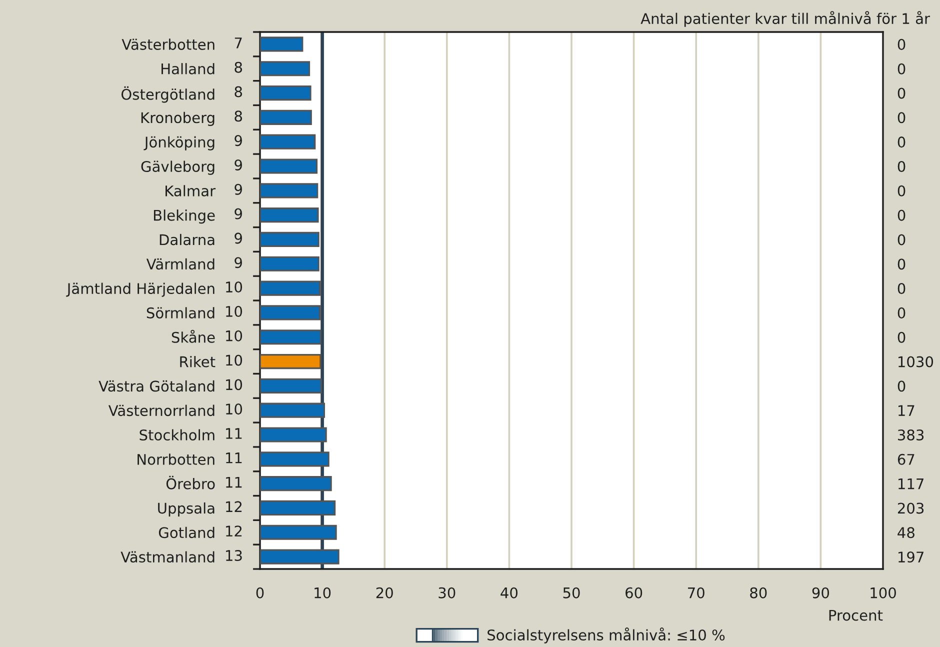 This screenshot has width=940, height=647. I want to click on y2-tick-label: 383, so click(911, 434).